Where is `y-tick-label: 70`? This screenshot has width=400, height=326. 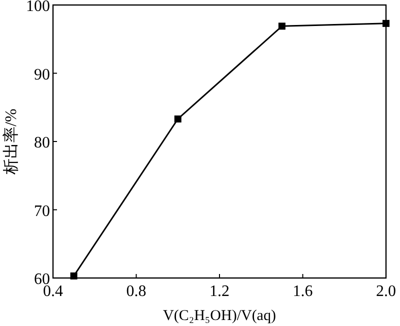
y-tick-label: 70 is located at coordinates (42, 211).